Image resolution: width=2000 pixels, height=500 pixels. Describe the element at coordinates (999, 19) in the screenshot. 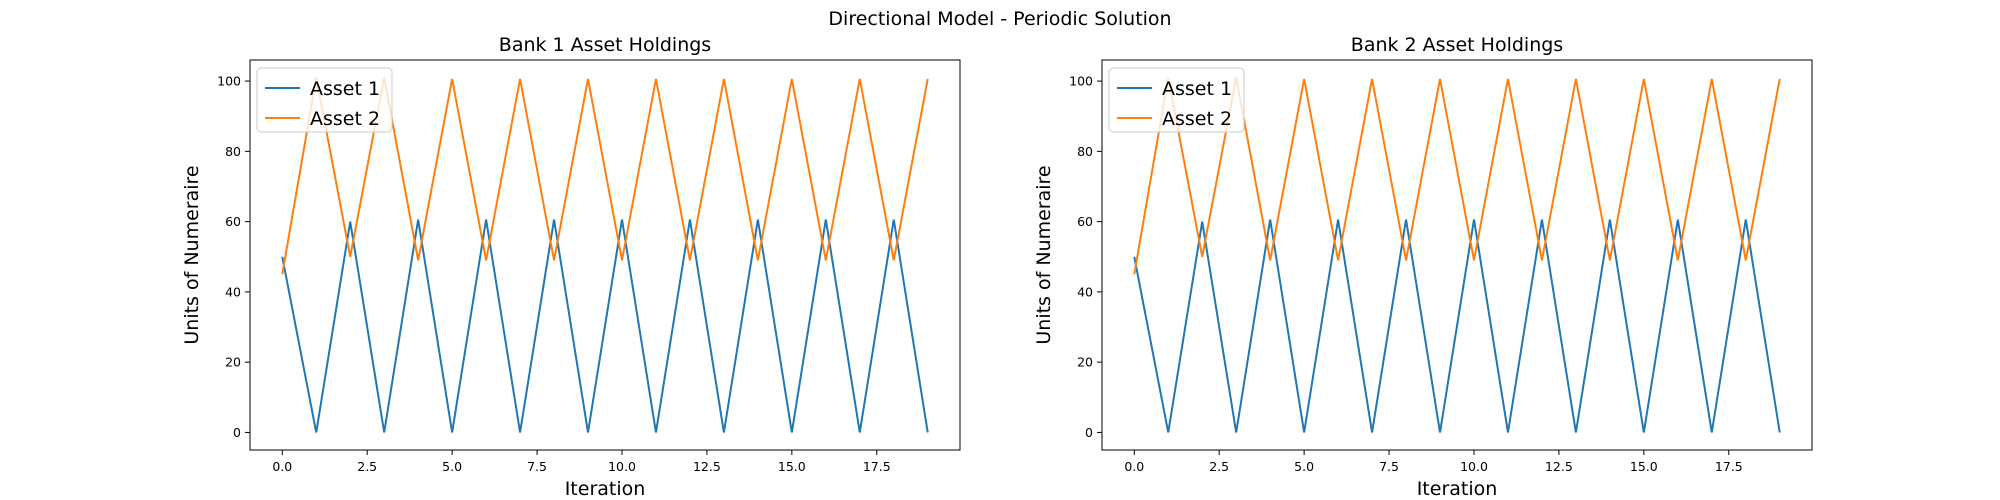

I see `figure-suptitle: Directional Model - Periodic Solution` at that location.